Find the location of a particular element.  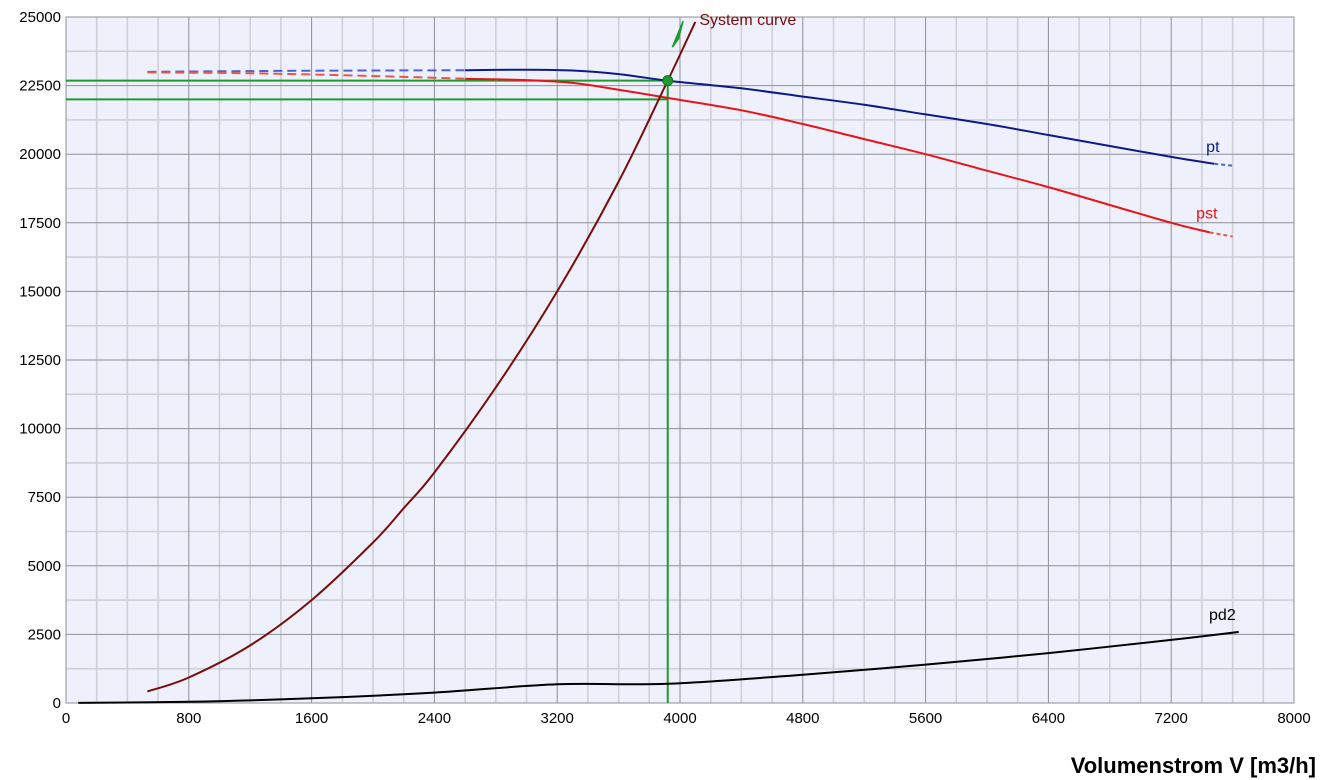

operating-point is located at coordinates (668, 81).